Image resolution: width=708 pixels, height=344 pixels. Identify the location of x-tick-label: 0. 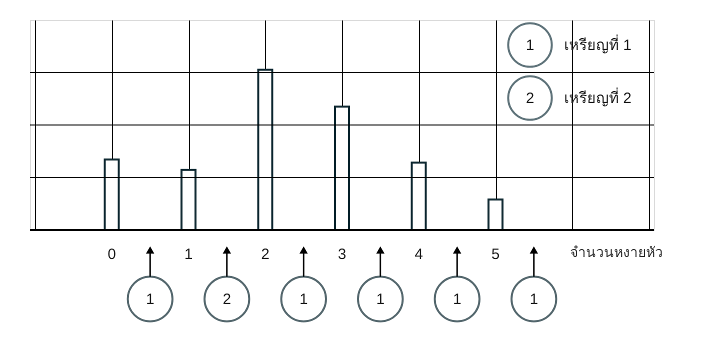
(112, 254).